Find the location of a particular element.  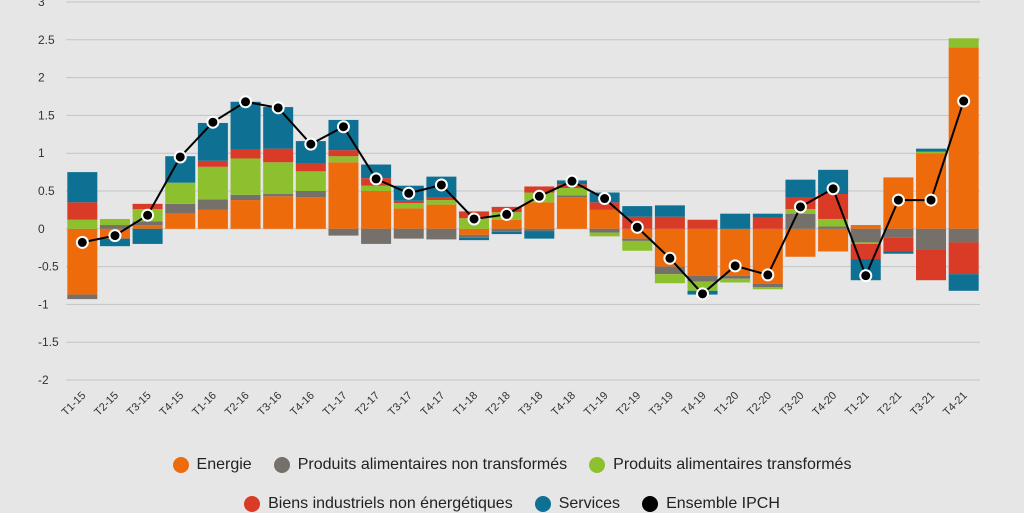

legend-label: Services is located at coordinates (589, 503).